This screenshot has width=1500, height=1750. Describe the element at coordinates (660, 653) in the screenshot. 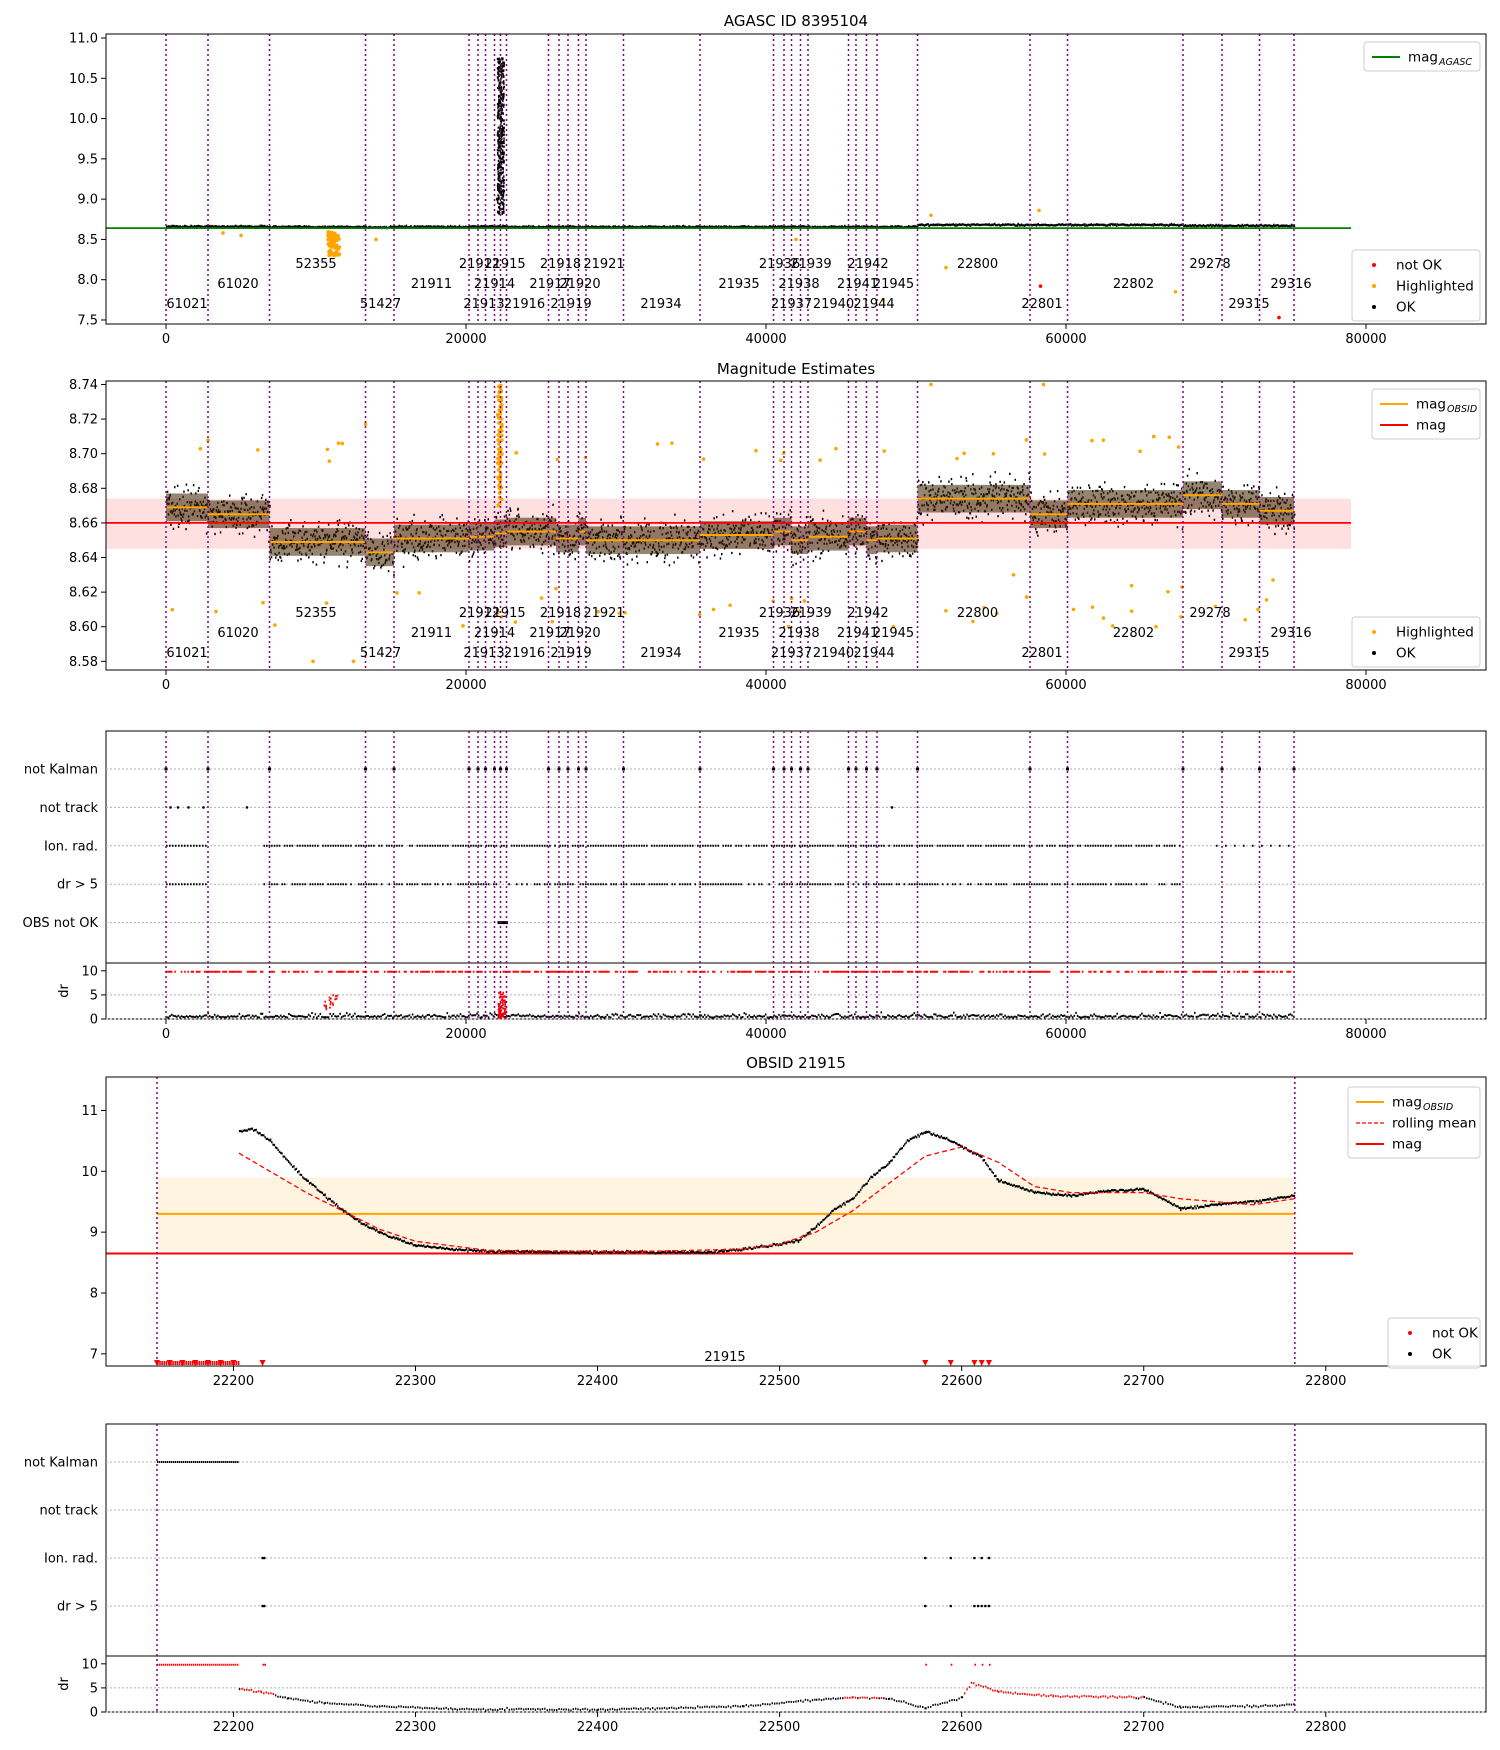

I see `obsid-label: 21934` at that location.